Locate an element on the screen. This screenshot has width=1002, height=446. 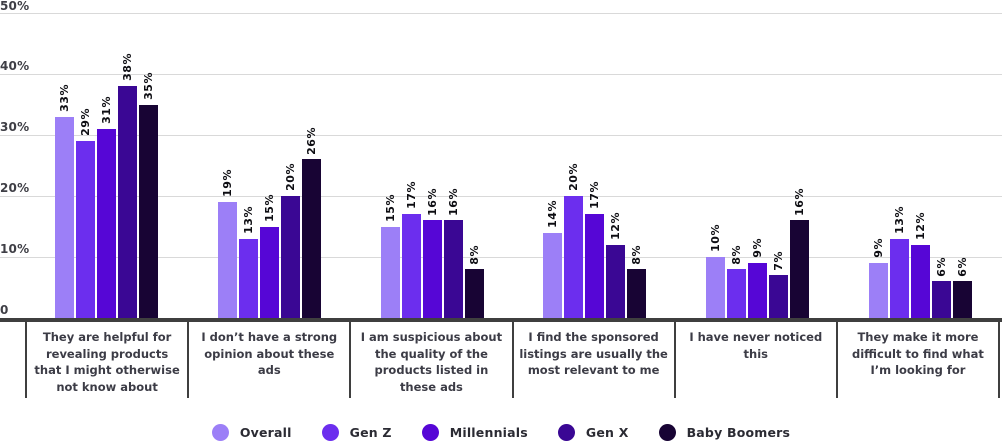
legend-label: Gen X is located at coordinates (607, 432).